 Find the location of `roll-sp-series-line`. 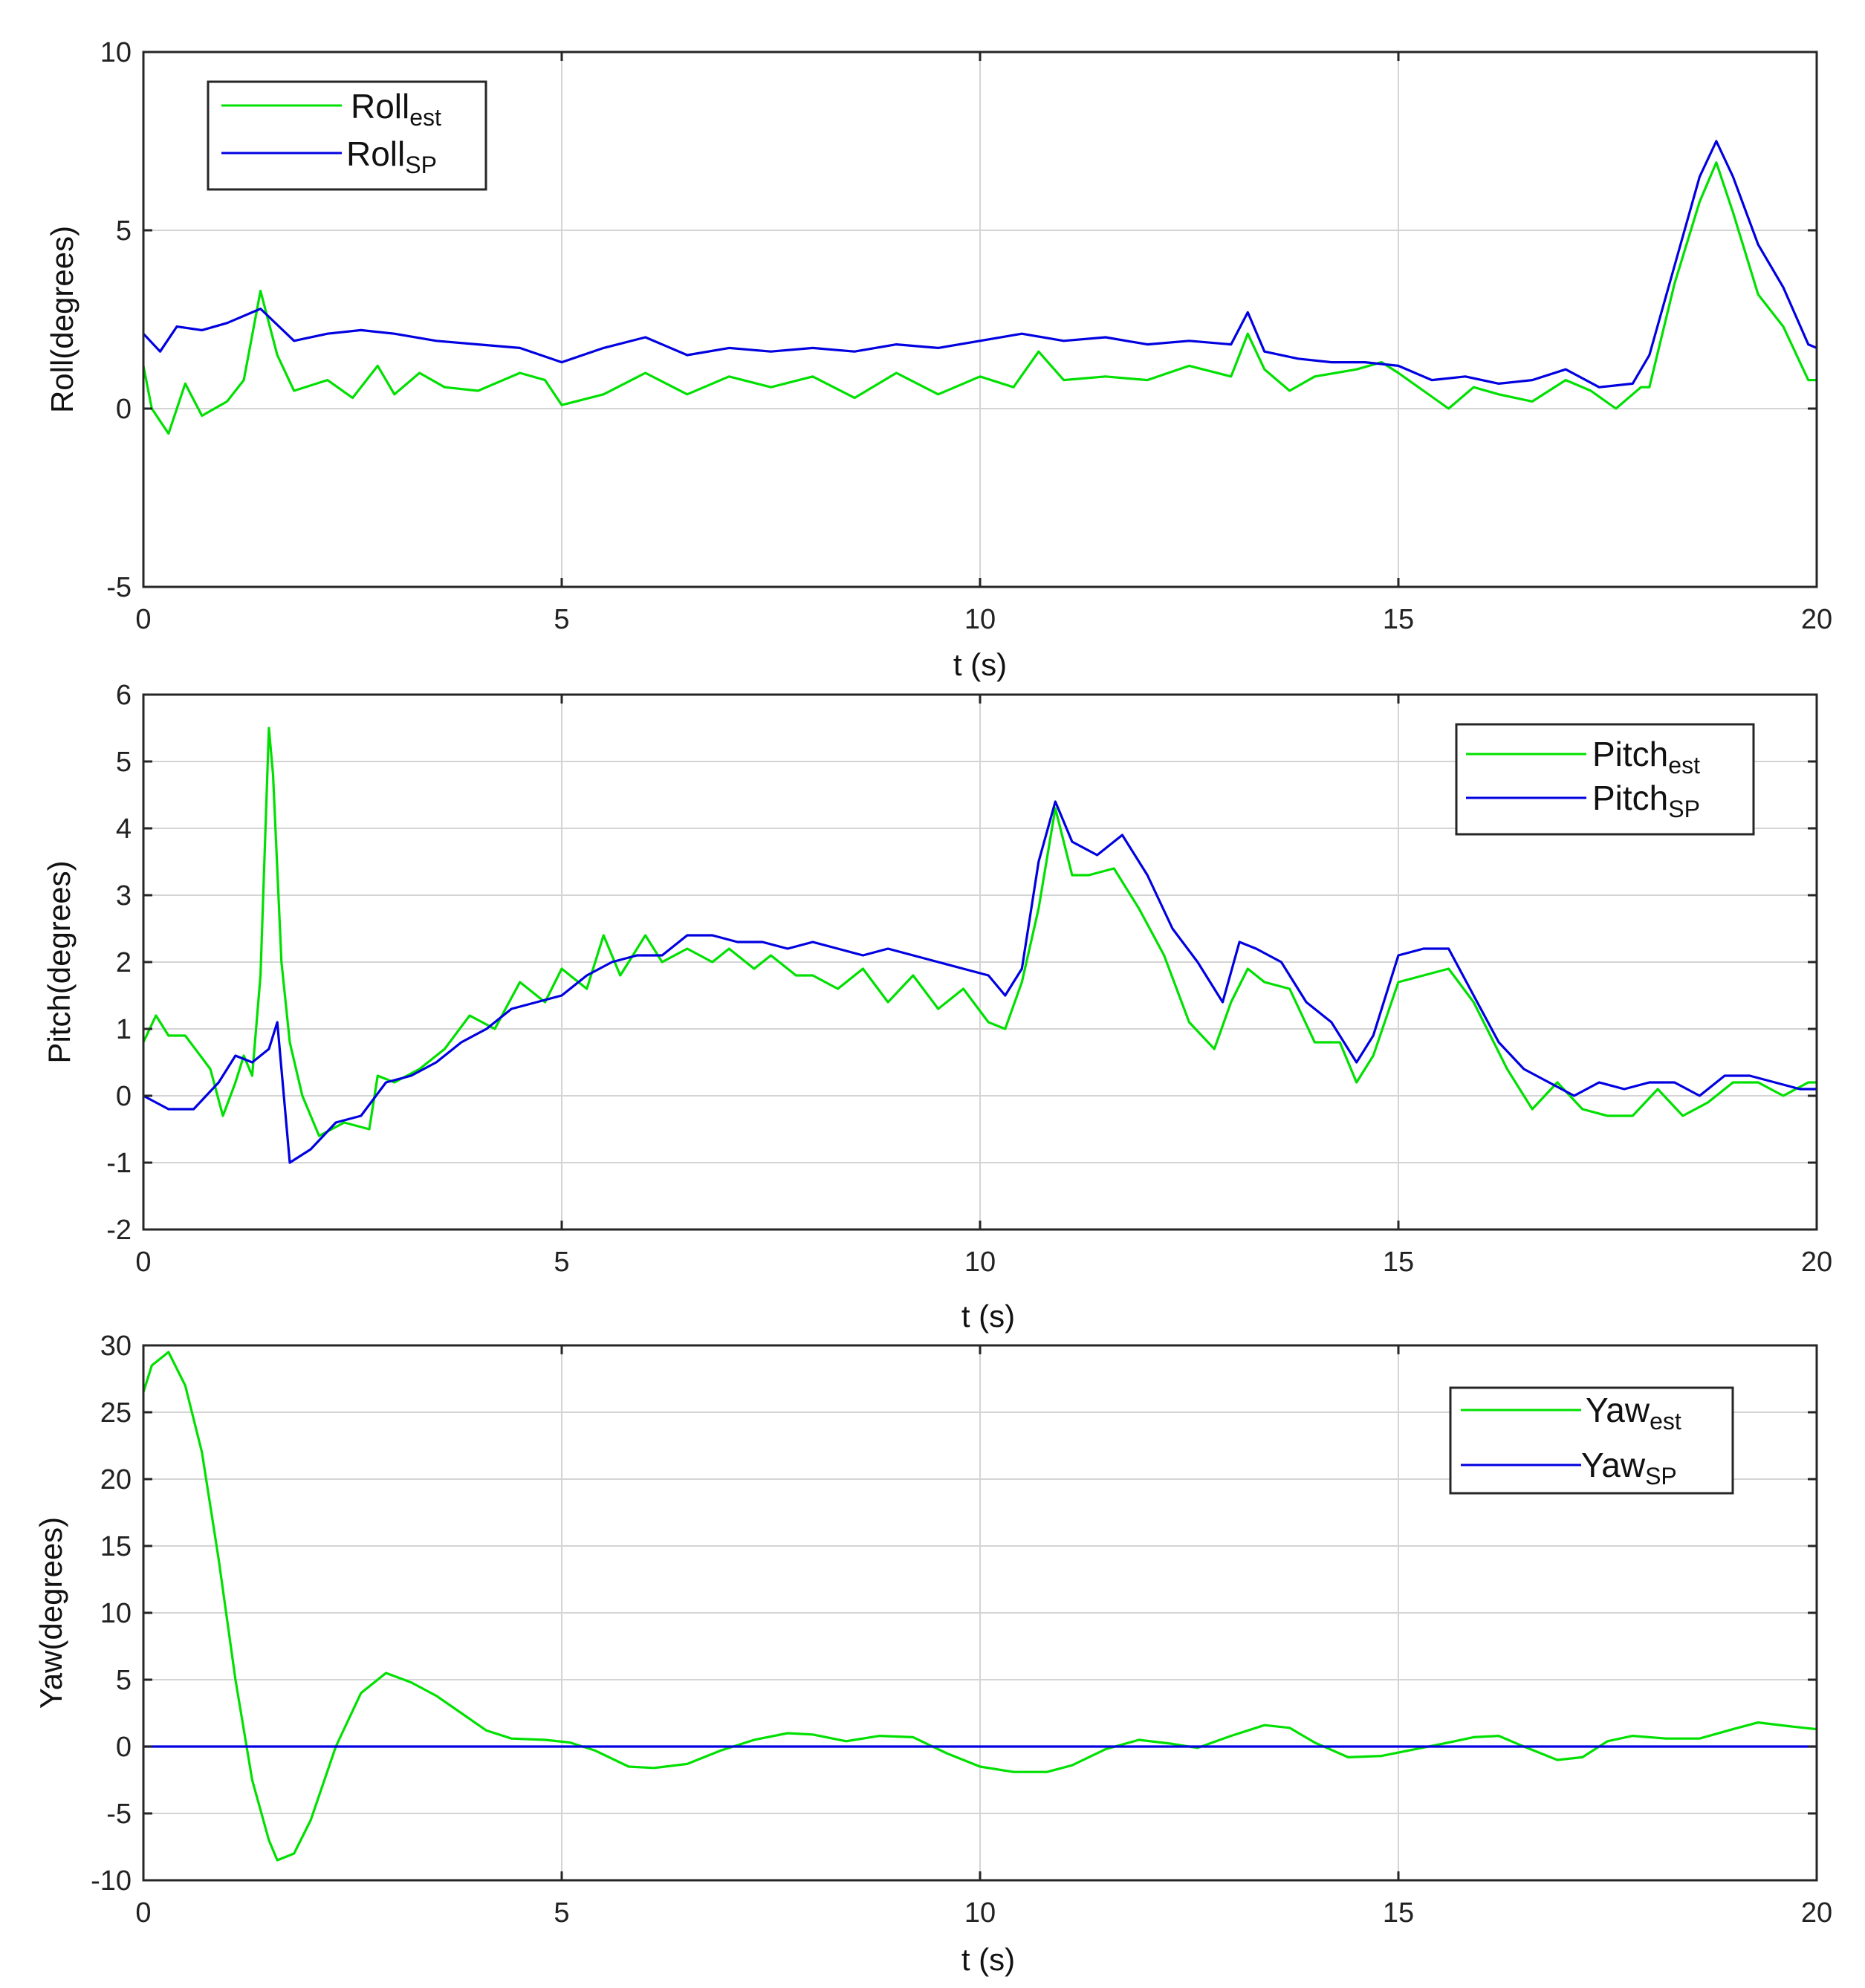

roll-sp-series-line is located at coordinates (980, 264).